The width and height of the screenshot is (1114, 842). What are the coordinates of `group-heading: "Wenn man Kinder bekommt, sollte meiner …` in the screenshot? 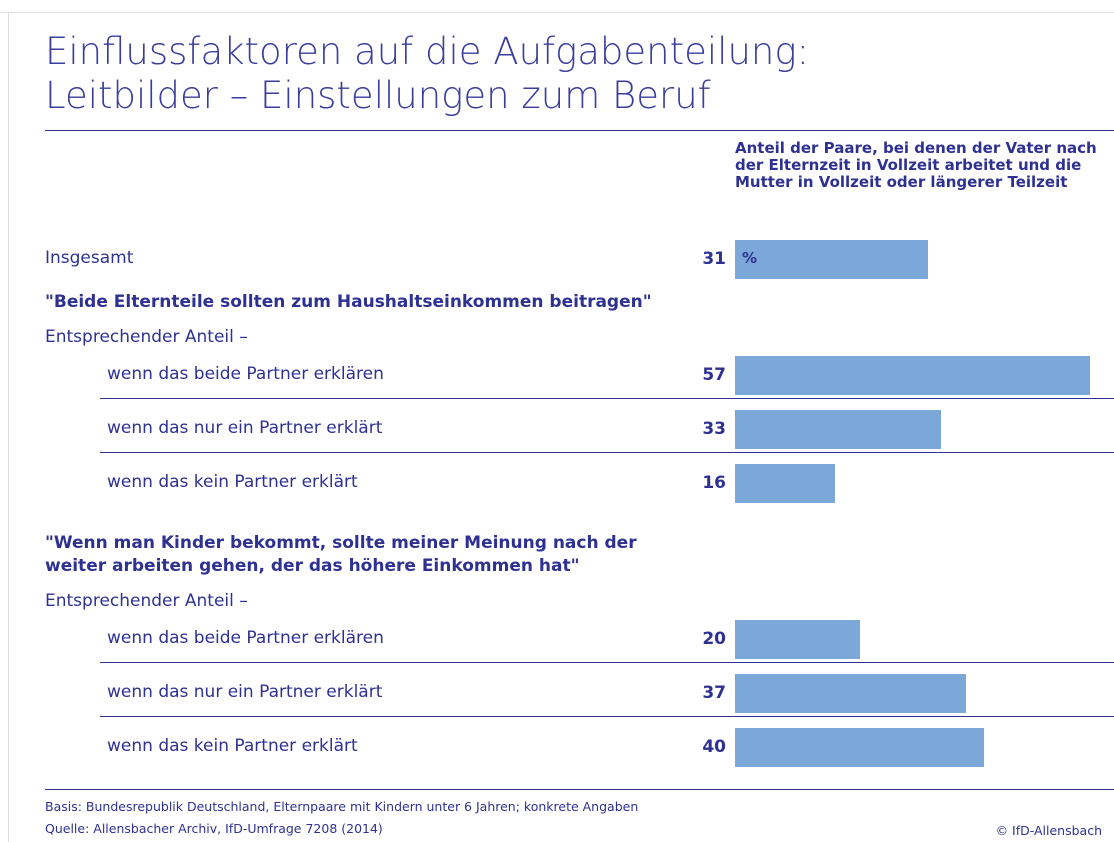 It's located at (341, 543).